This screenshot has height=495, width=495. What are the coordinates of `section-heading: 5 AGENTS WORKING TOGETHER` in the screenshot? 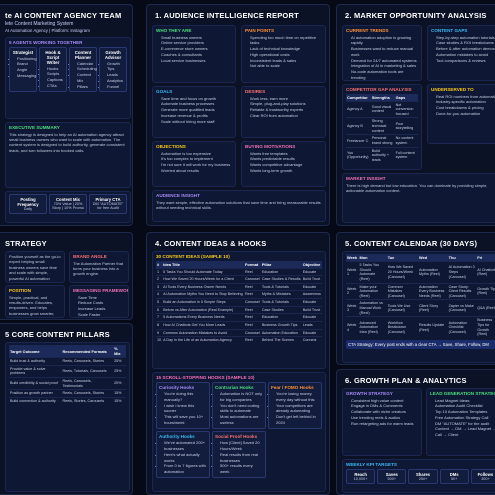 It's located at (46, 42).